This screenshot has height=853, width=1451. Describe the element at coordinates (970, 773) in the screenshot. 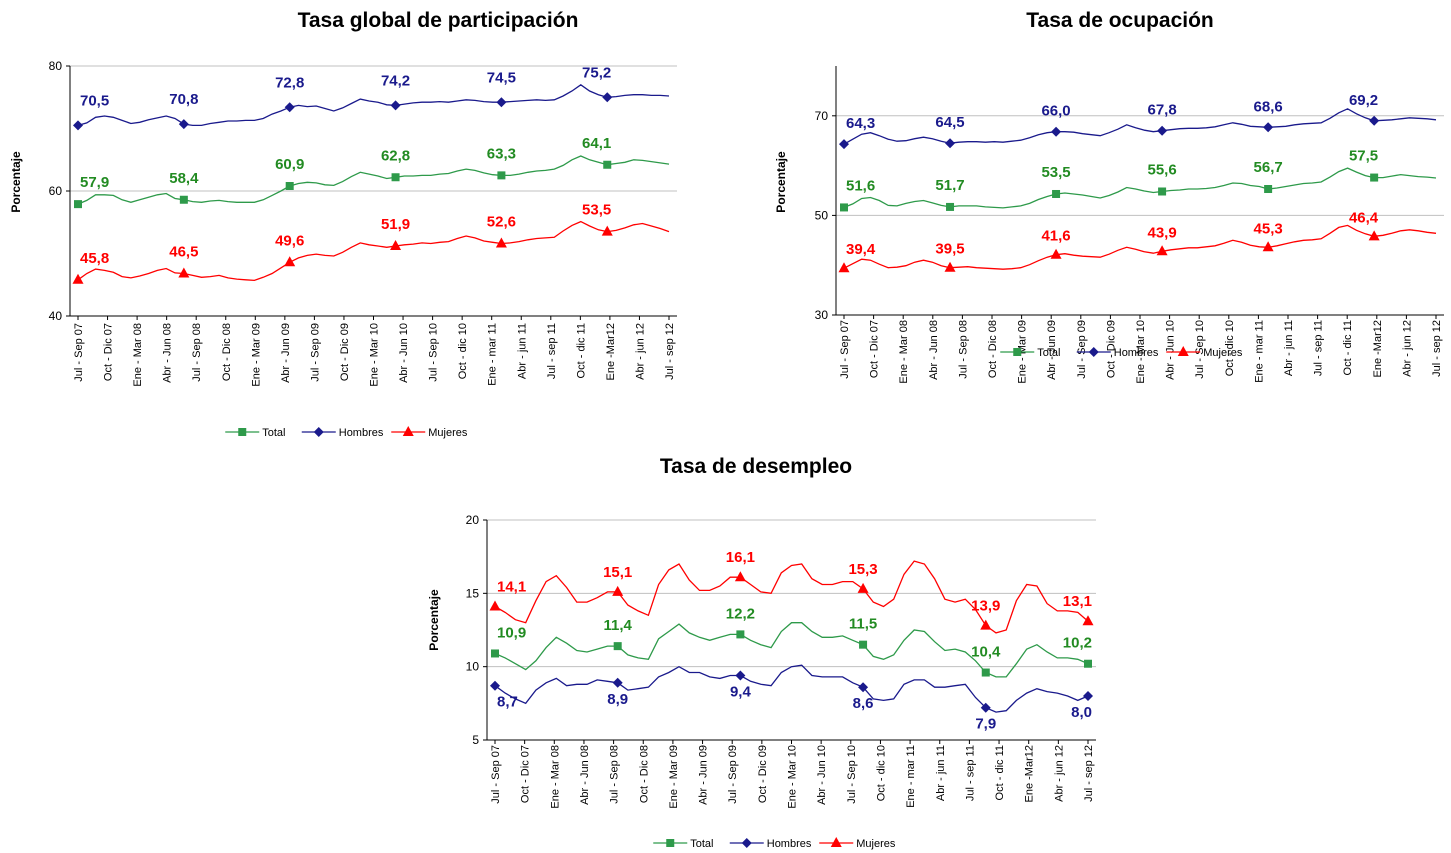

I see `x-tick-label: Jul - sep 11` at that location.